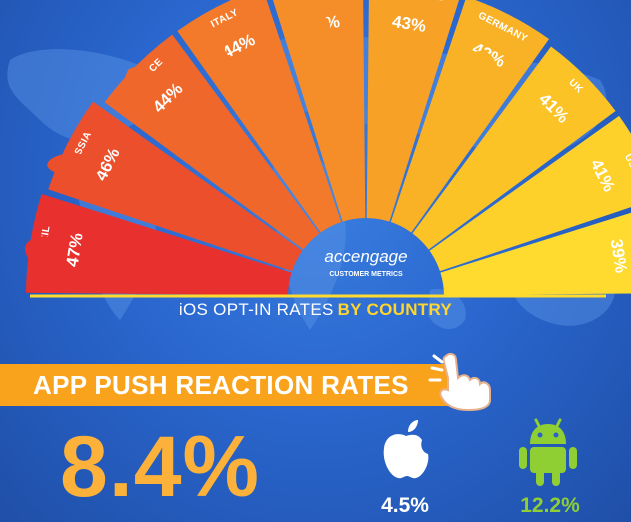  I want to click on us-shape, so click(583, 200).